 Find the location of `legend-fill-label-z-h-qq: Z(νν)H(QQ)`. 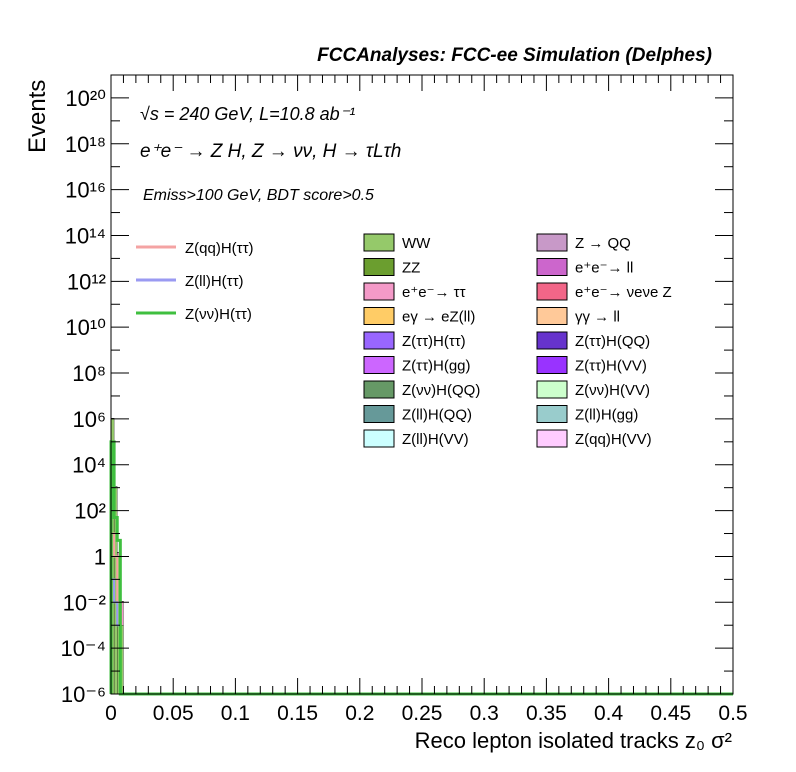

legend-fill-label-z-h-qq: Z(νν)H(QQ) is located at coordinates (441, 390).